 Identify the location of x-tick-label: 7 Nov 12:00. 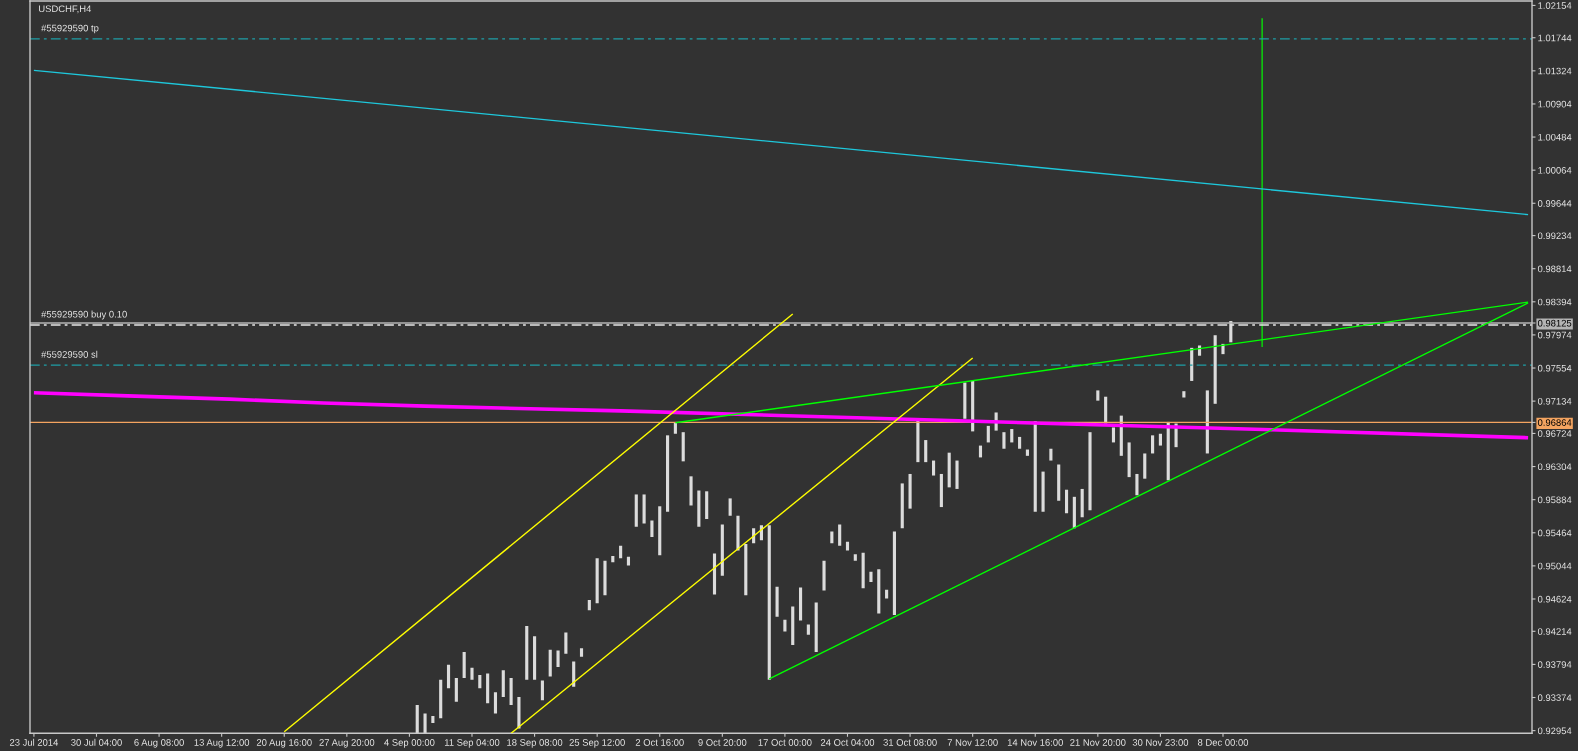
(972, 742).